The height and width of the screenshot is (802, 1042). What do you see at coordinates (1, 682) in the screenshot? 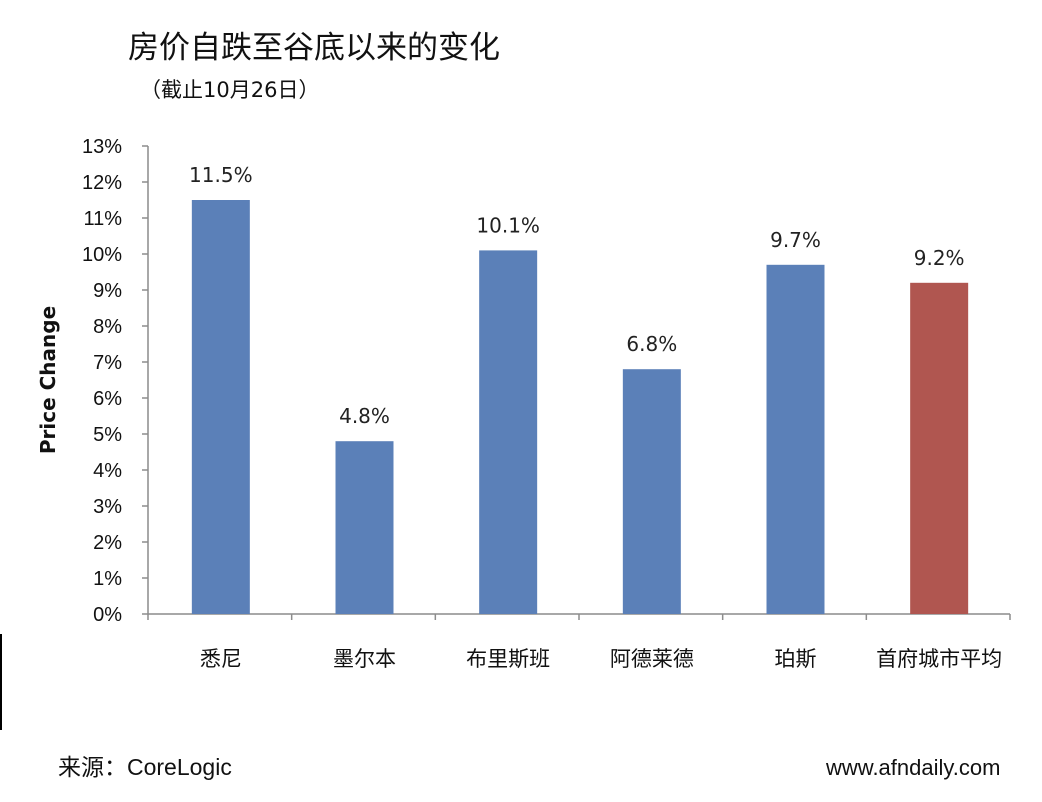
I see `left-edge-line` at bounding box center [1, 682].